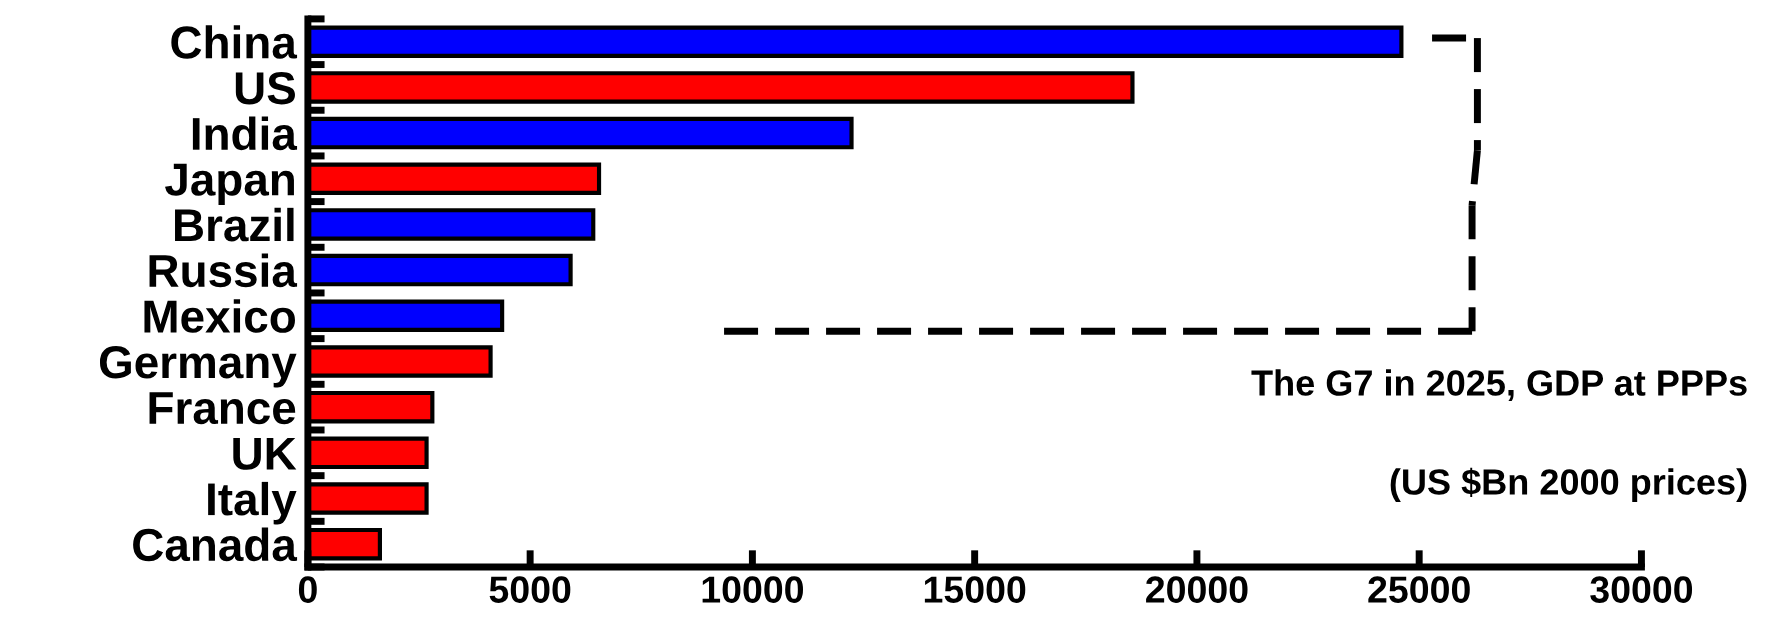  Describe the element at coordinates (219, 316) in the screenshot. I see `y-tick-label: Mexico` at that location.